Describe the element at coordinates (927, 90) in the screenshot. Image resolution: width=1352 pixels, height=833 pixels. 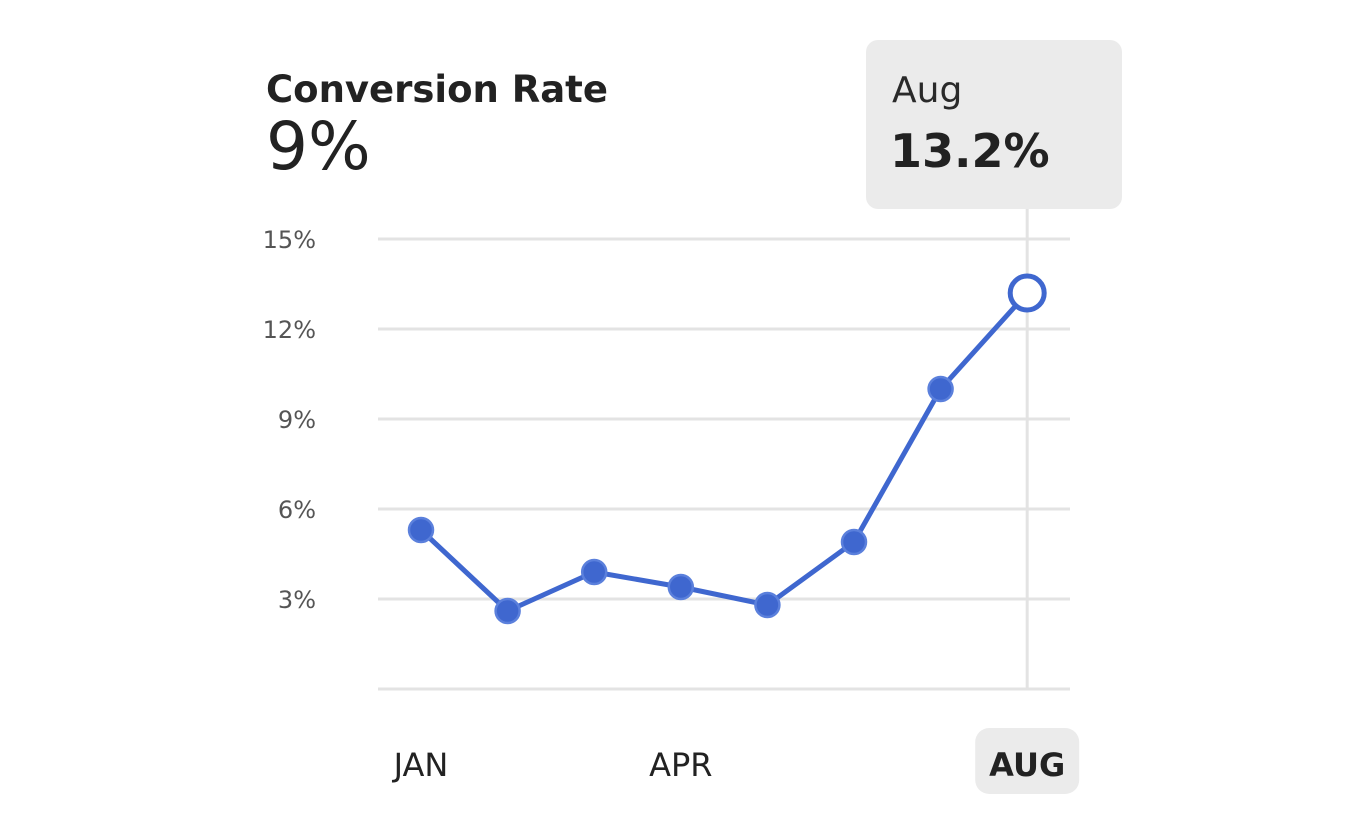
I see `tooltip-month: Aug` at that location.